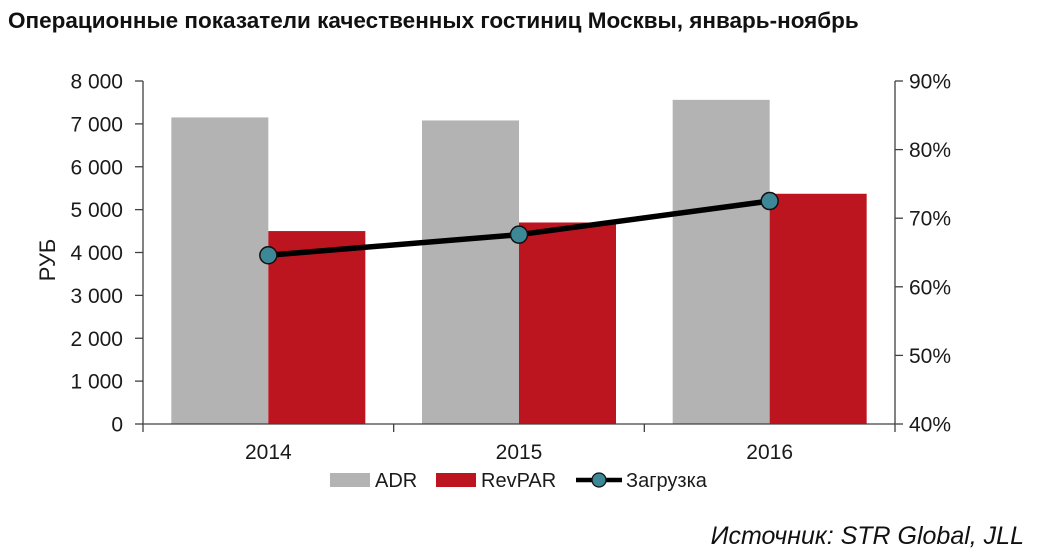 Image resolution: width=1038 pixels, height=559 pixels. Describe the element at coordinates (350, 480) in the screenshot. I see `legend-swatch-adr` at that location.